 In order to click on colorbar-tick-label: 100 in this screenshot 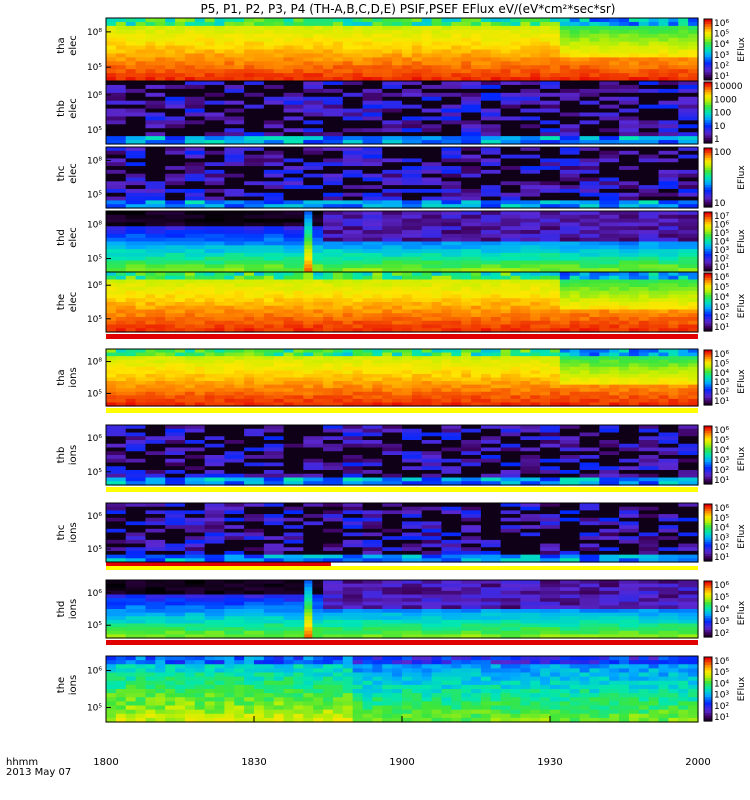, I will do `click(722, 114)`.